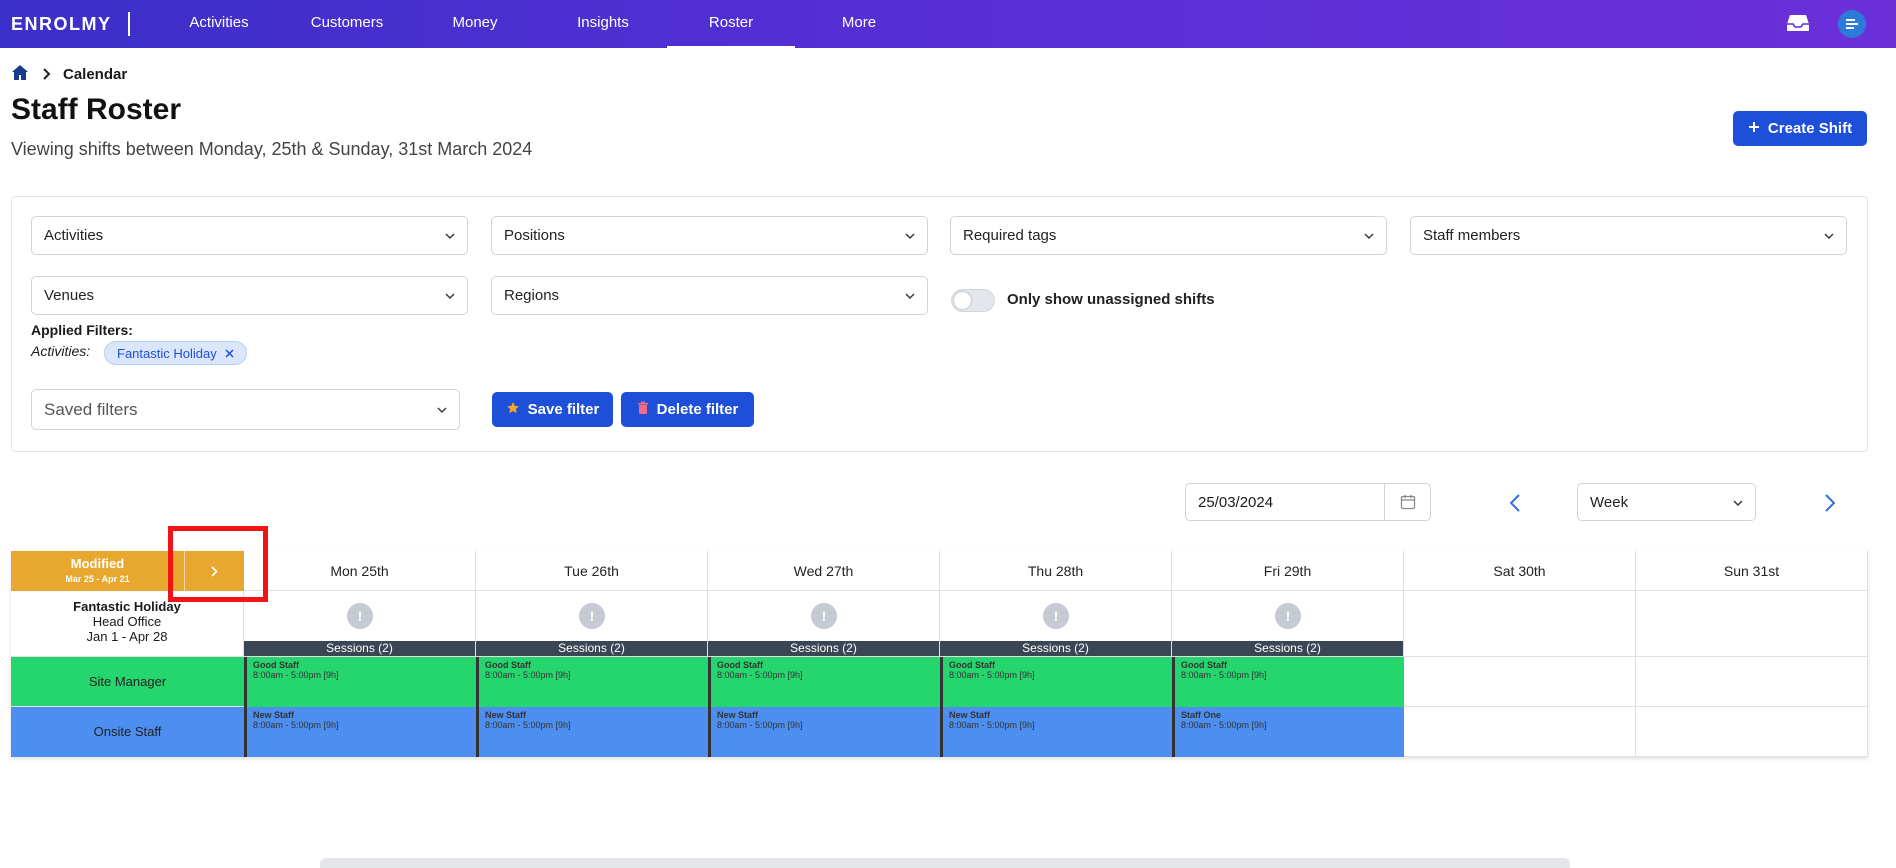  Describe the element at coordinates (249, 295) in the screenshot. I see `venues-select: Venues` at that location.